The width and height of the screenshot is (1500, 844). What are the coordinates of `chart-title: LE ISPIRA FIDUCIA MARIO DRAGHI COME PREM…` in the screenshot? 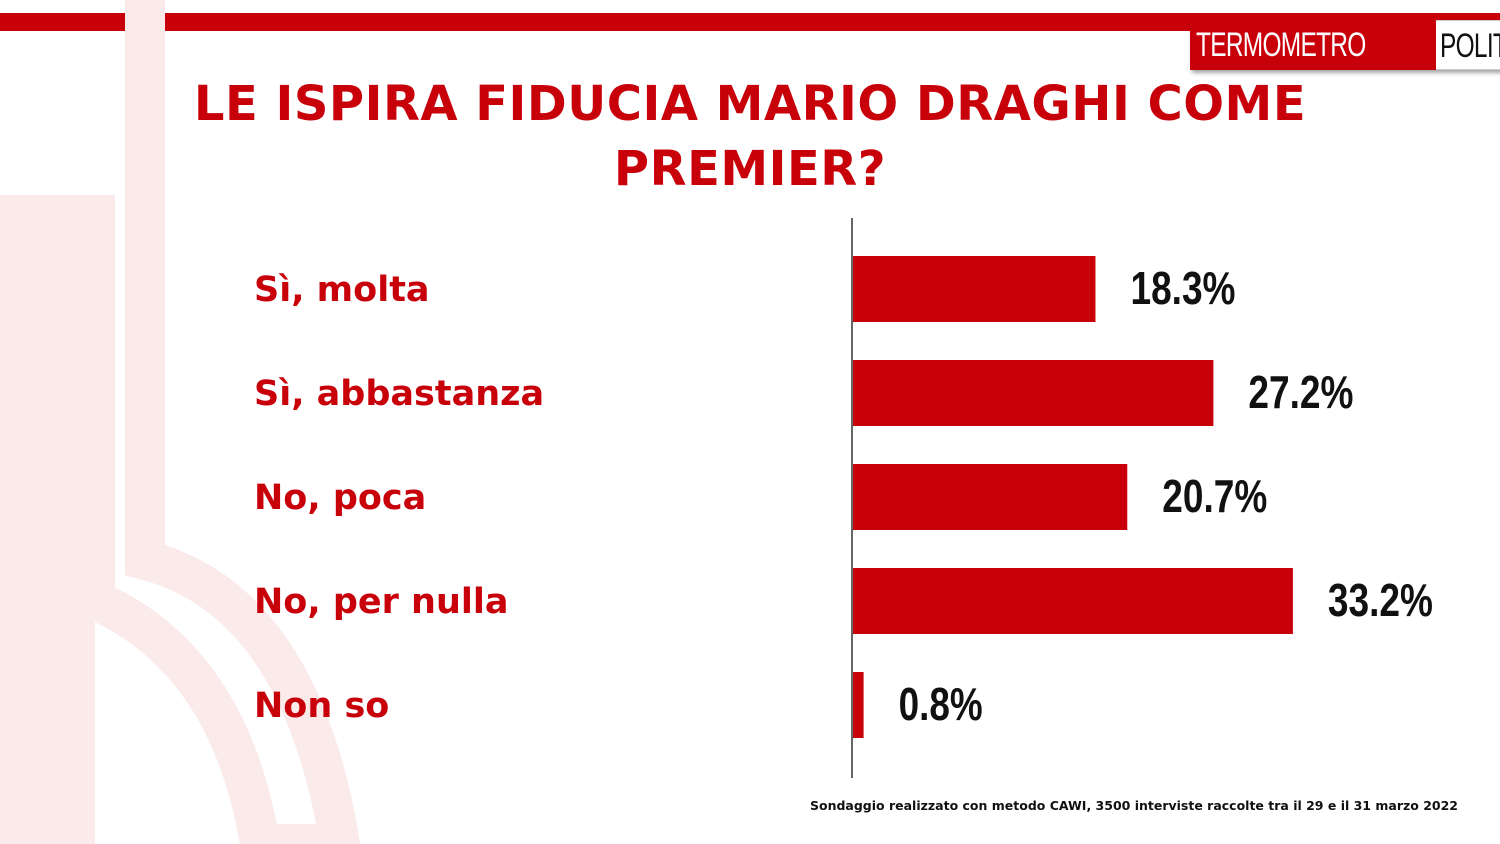 It's located at (750, 136).